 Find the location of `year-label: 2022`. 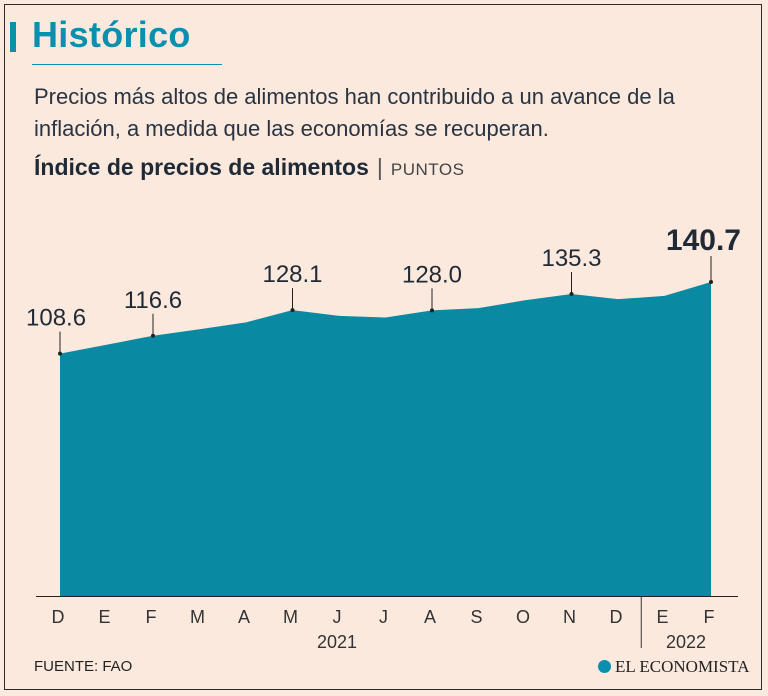

year-label: 2022 is located at coordinates (686, 642).